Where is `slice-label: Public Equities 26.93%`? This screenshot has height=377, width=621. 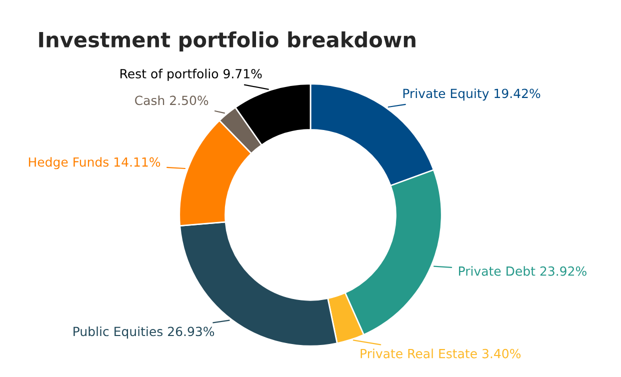
slice-label: Public Equities 26.93% is located at coordinates (144, 332).